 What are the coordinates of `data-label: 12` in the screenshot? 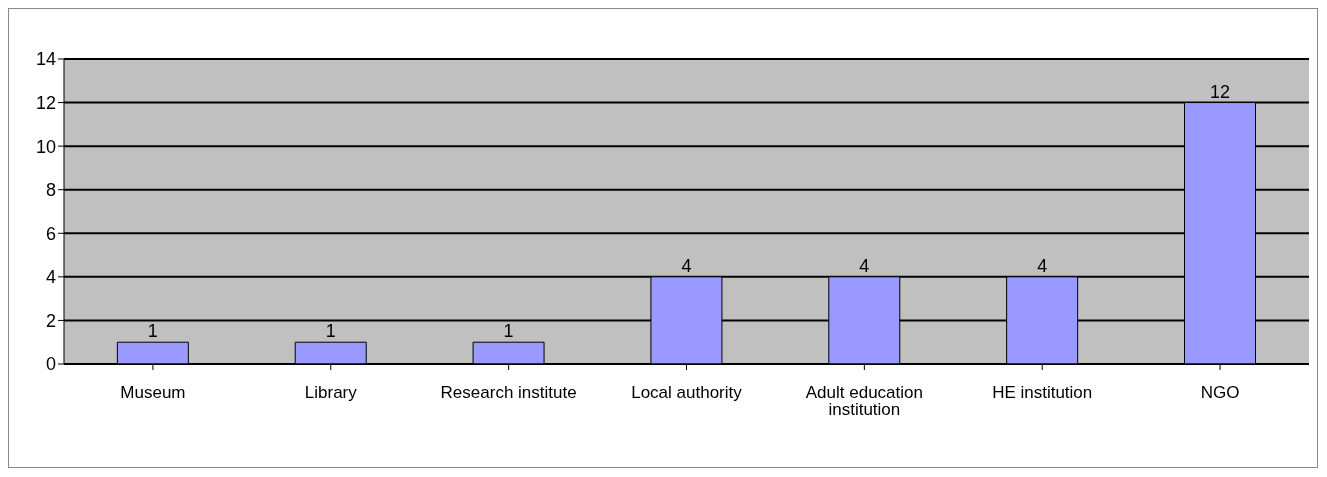 It's located at (1220, 91).